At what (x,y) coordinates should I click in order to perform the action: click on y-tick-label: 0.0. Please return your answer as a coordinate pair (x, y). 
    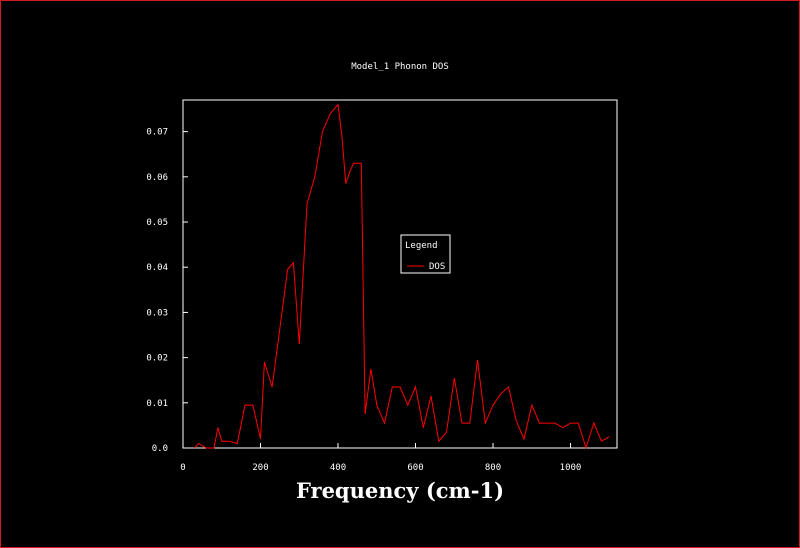
    Looking at the image, I should click on (160, 449).